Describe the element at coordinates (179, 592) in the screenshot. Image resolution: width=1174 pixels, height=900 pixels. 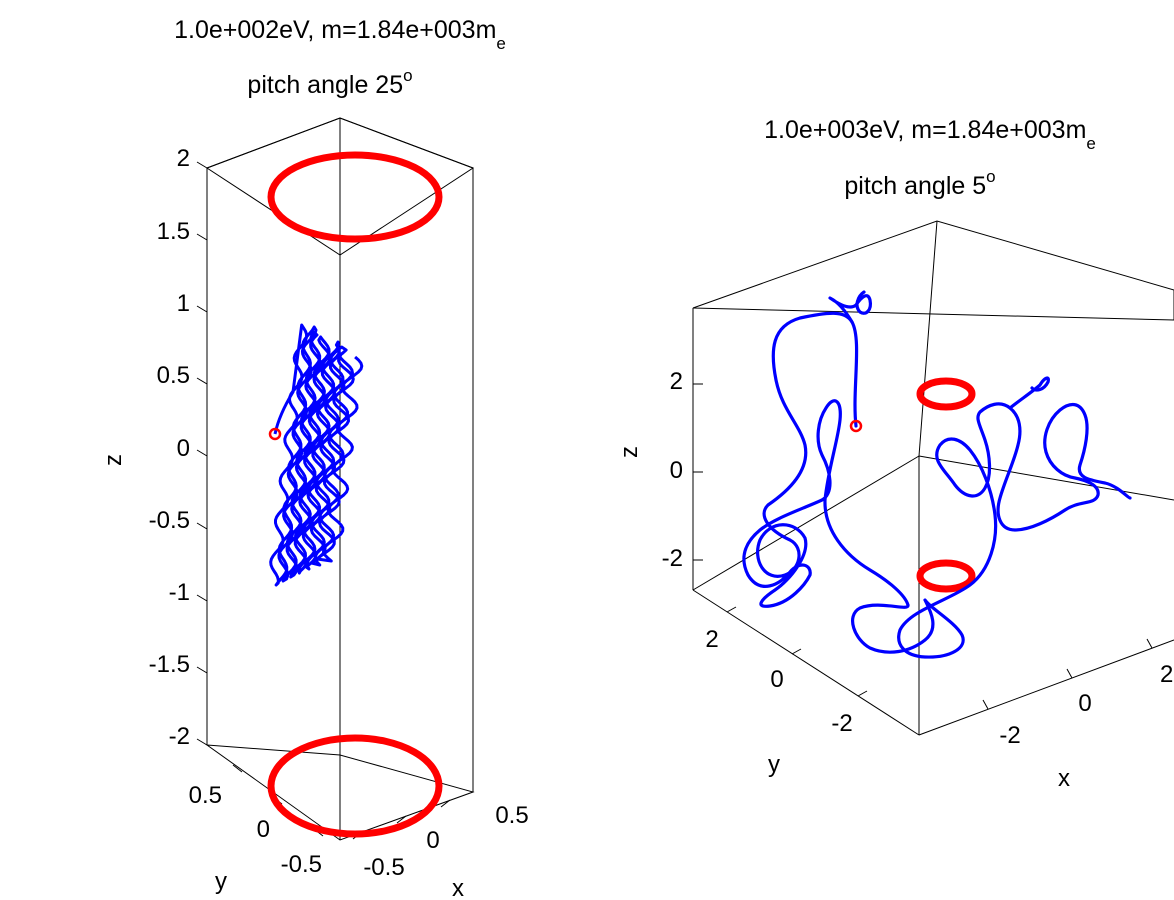
I see `z-tick-label: -1` at that location.